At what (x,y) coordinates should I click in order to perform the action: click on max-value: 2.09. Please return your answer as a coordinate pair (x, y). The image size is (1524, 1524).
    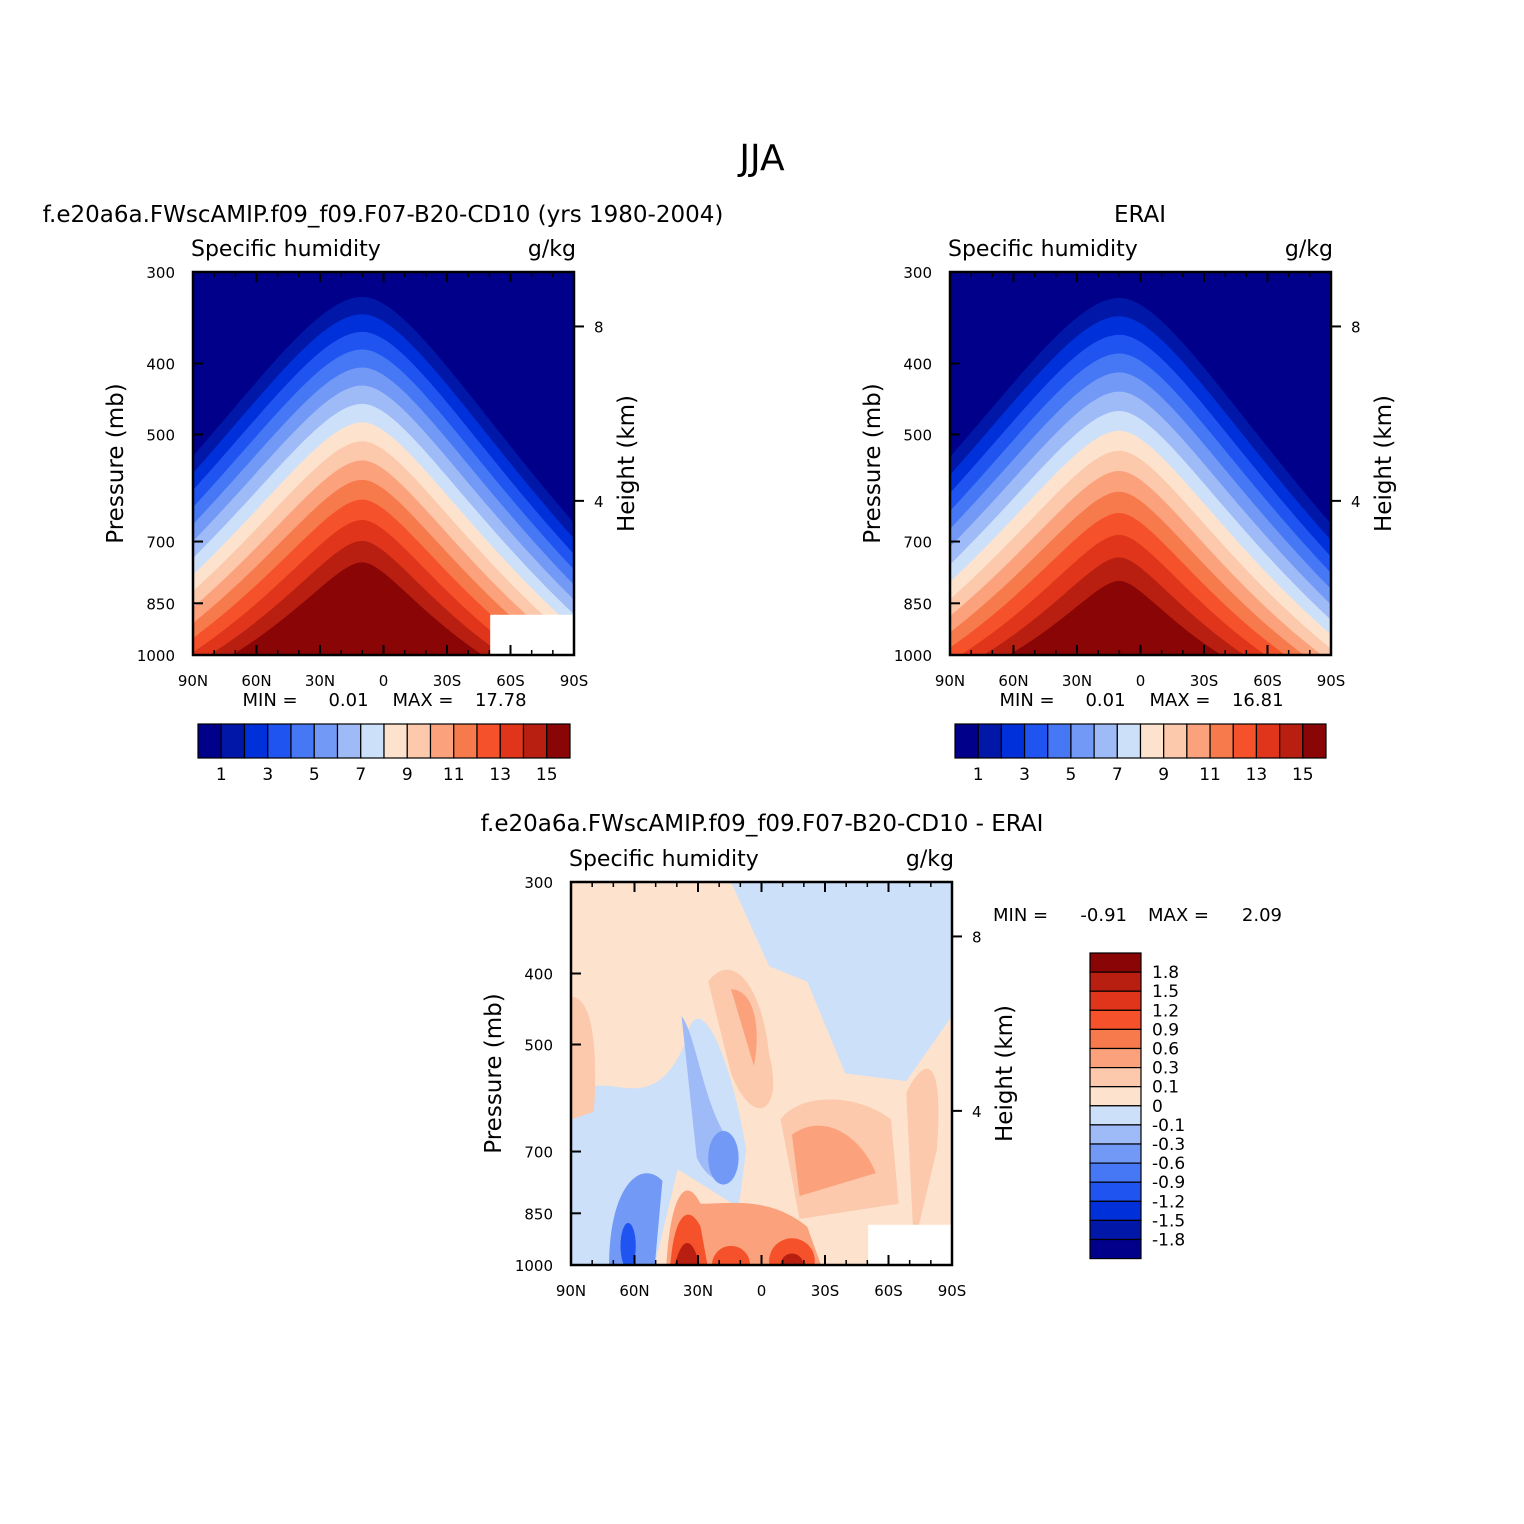
    Looking at the image, I should click on (1262, 915).